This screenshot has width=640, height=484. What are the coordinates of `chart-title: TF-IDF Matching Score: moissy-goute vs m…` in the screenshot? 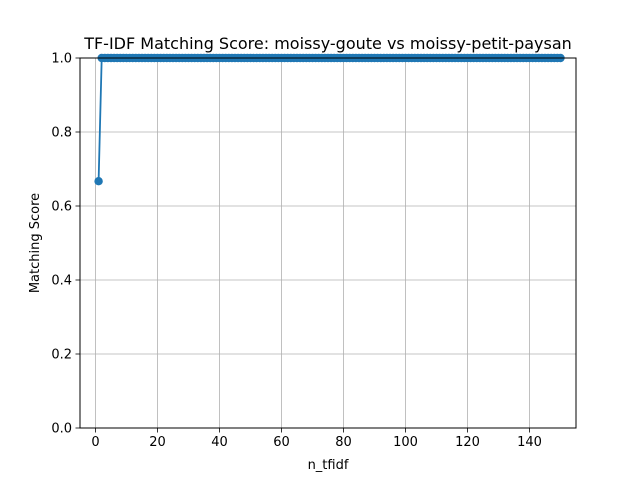 It's located at (327, 43).